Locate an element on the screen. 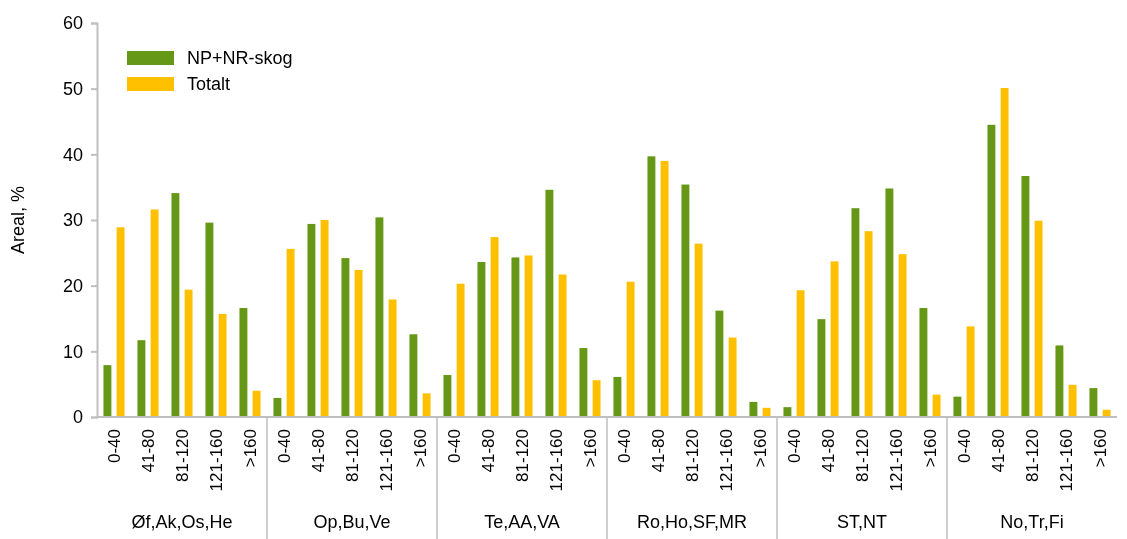 Image resolution: width=1127 pixels, height=539 pixels. y-tick-label: 0 is located at coordinates (77, 417).